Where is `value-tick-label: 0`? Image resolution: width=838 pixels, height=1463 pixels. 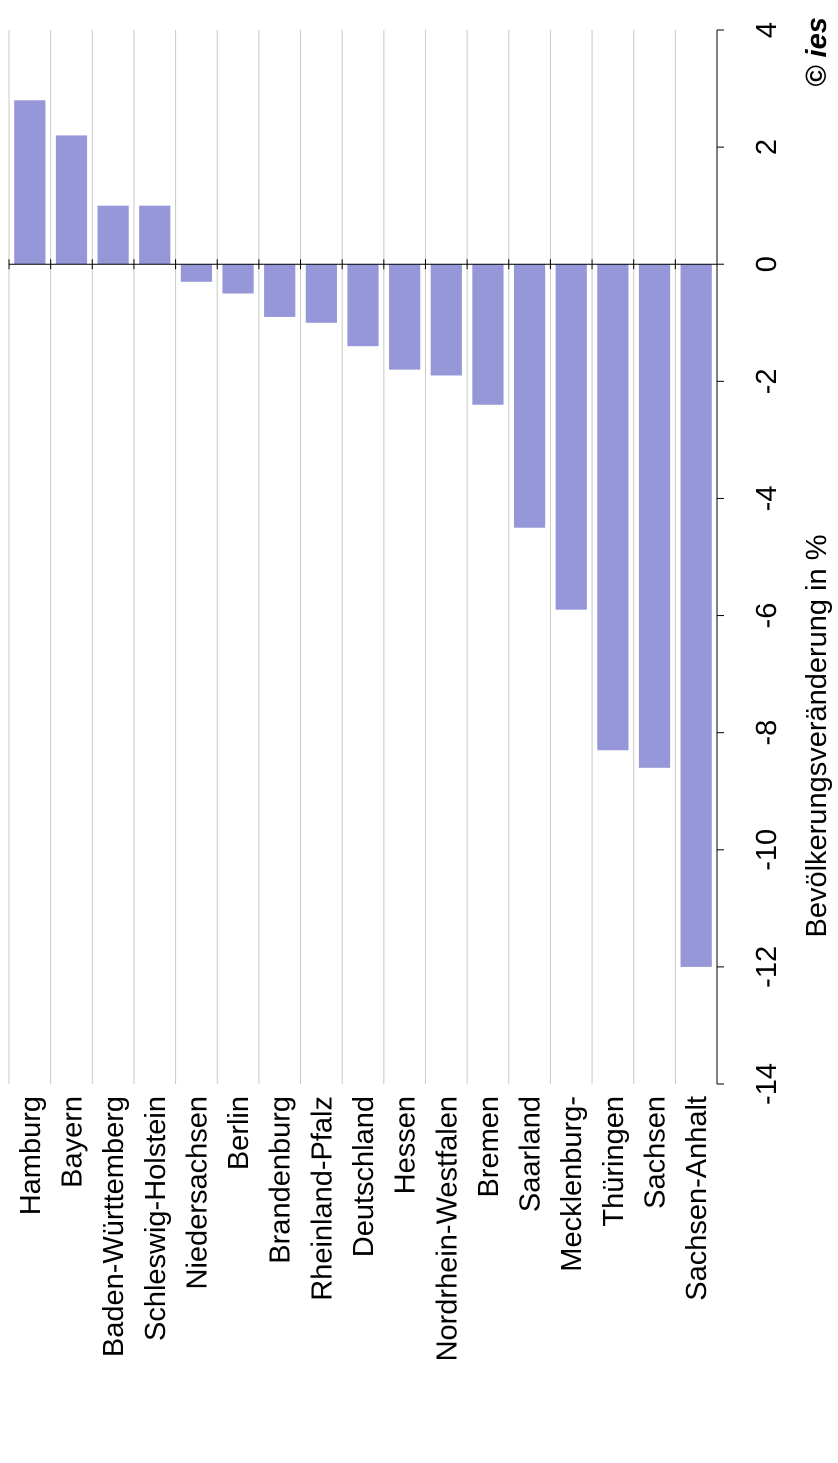
value-tick-label: 0 is located at coordinates (767, 264).